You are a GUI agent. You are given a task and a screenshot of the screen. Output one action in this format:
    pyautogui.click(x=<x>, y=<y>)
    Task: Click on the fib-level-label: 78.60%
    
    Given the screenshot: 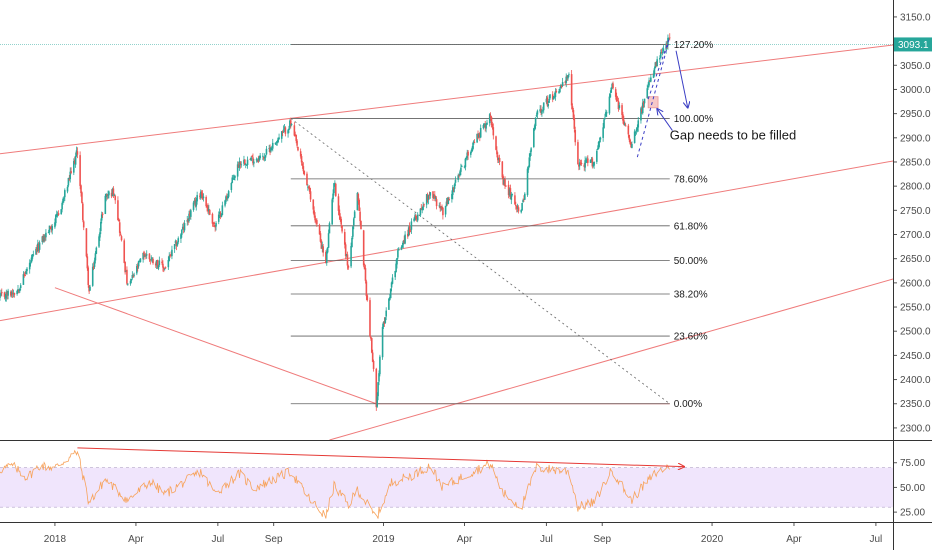 What is the action you would take?
    pyautogui.click(x=691, y=179)
    